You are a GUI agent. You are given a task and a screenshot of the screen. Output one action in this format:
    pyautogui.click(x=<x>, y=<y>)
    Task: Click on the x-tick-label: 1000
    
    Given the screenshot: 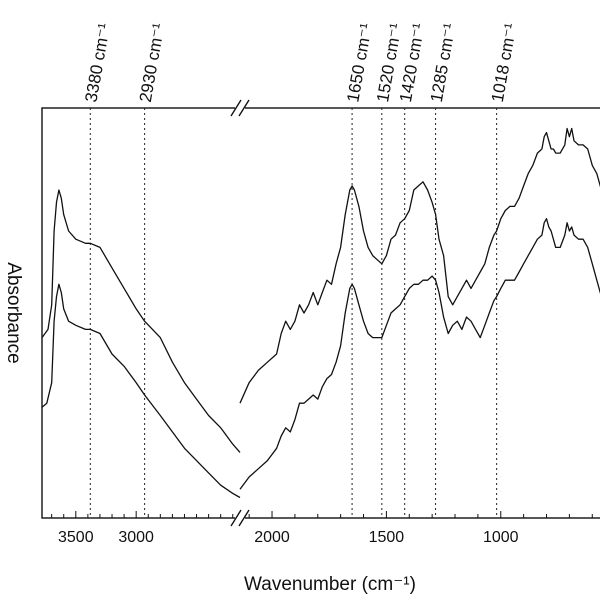 What is the action you would take?
    pyautogui.click(x=501, y=537)
    